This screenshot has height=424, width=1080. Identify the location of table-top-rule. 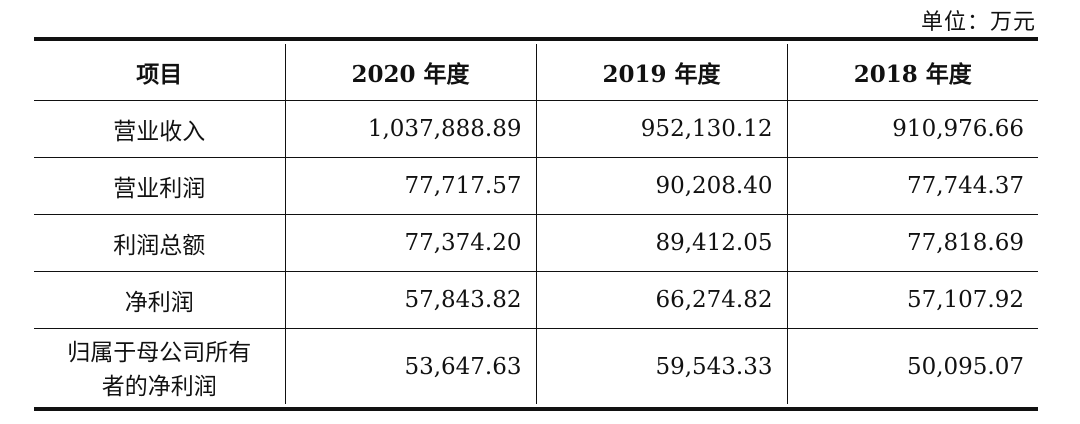
(536, 39).